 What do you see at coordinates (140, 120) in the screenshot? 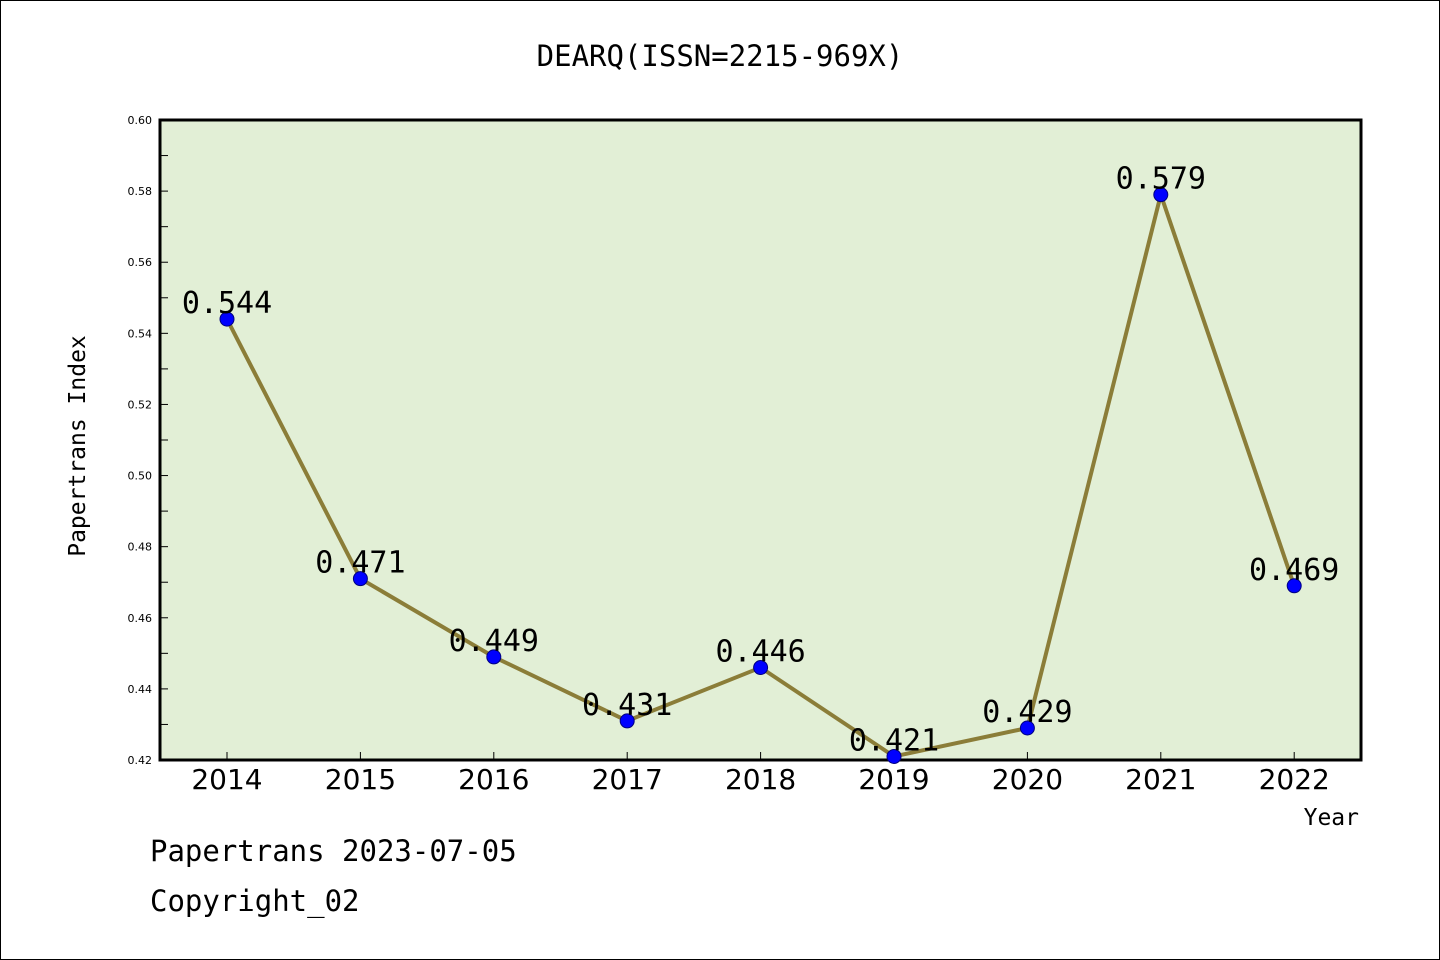
I see `y-tick-label: 0.60` at bounding box center [140, 120].